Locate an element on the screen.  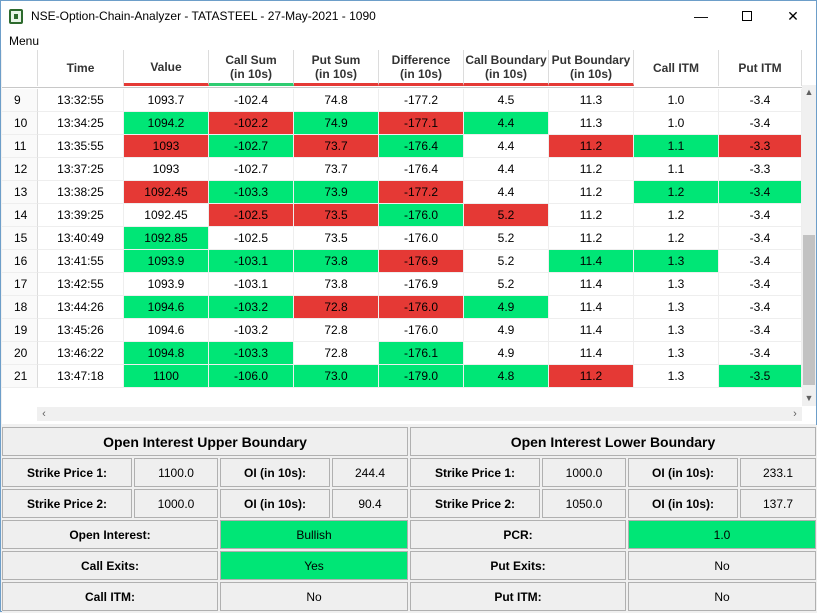
table-cell: -103.2 is located at coordinates (251, 307).